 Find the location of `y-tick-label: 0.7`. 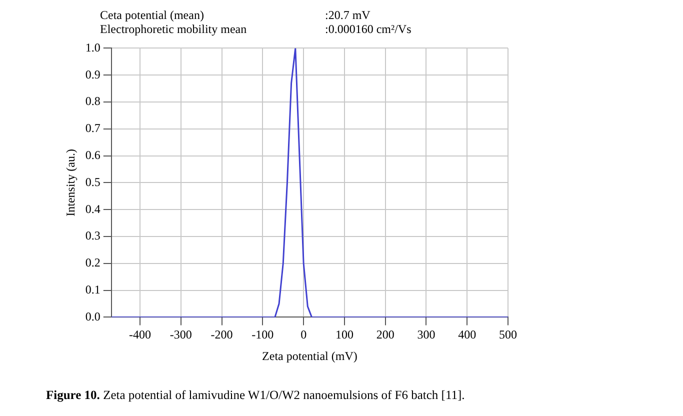

y-tick-label: 0.7 is located at coordinates (92, 128).